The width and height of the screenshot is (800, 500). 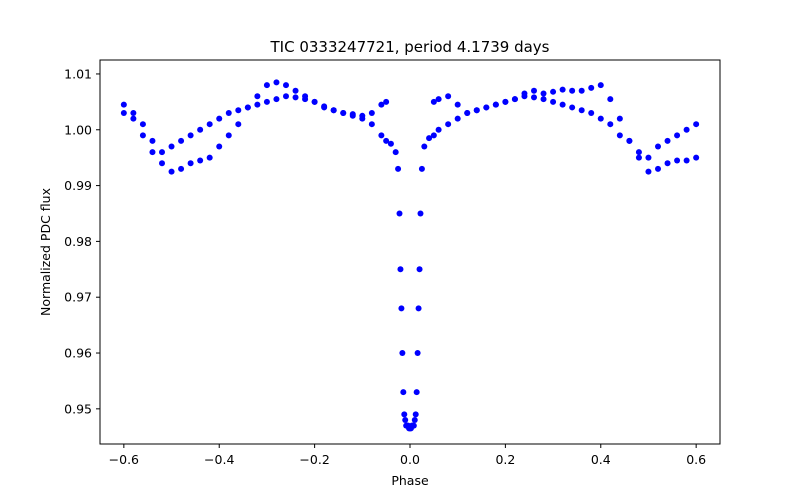 I want to click on y-tick-label: 0.95, so click(x=78, y=408).